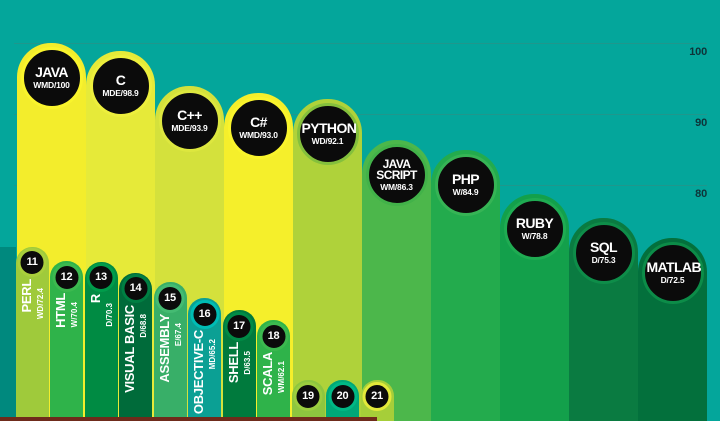  I want to click on rank-number: 14, so click(135, 288).